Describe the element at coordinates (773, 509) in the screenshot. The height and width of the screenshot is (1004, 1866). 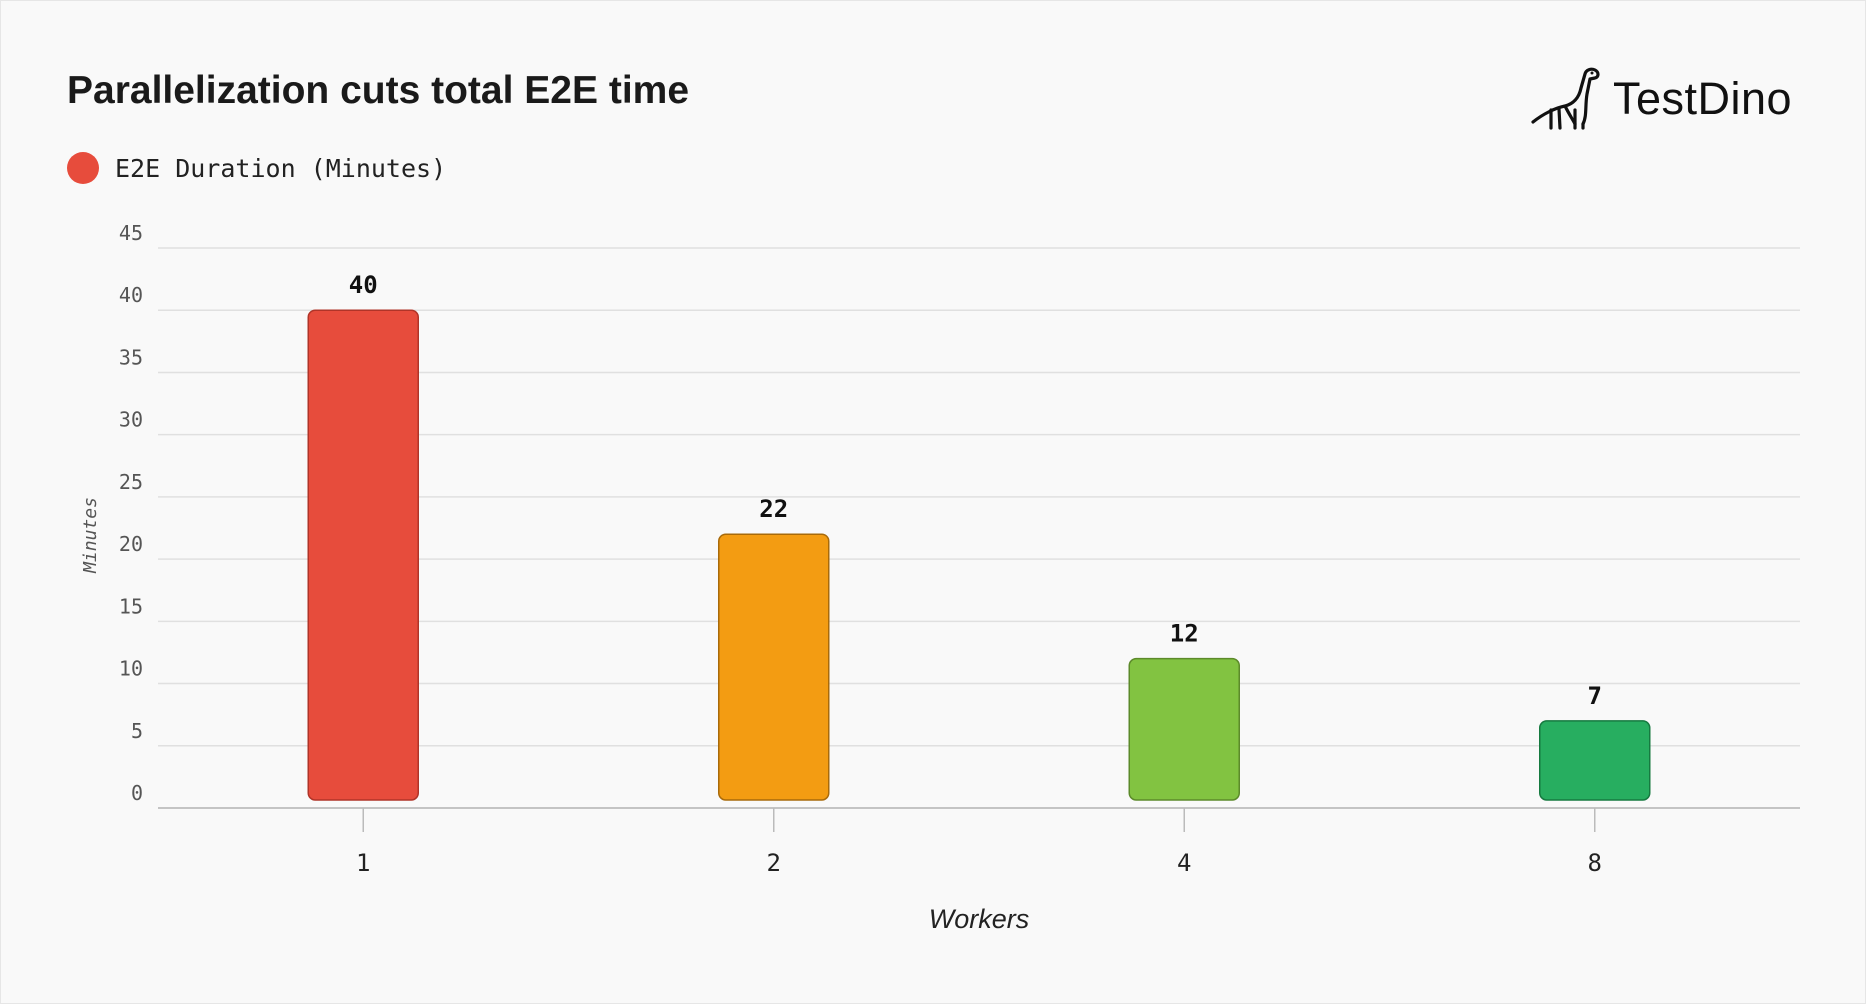
I see `data-label: 22` at that location.